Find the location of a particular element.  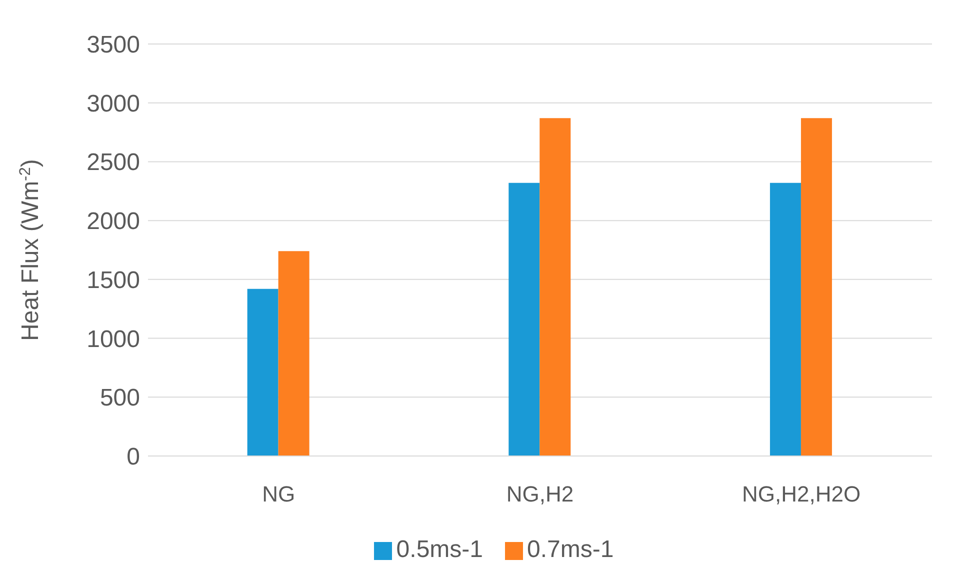

y-tick-label: 500 is located at coordinates (120, 398).